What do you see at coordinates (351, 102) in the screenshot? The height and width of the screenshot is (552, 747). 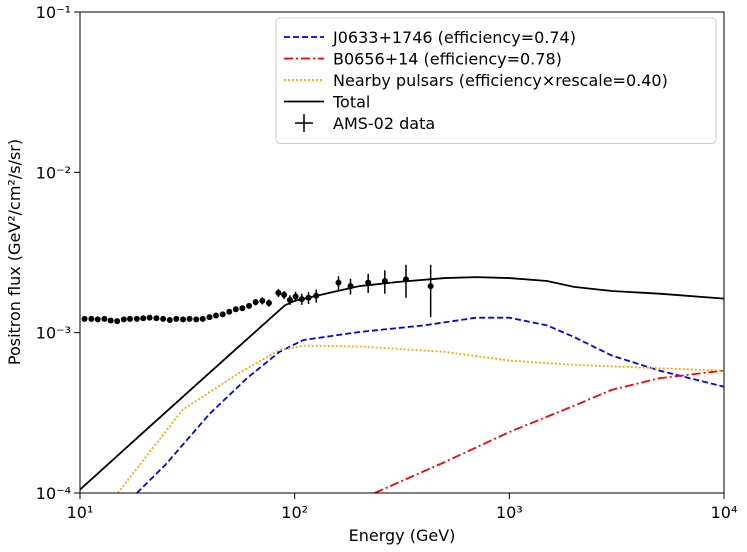 I see `legend-label: Total` at bounding box center [351, 102].